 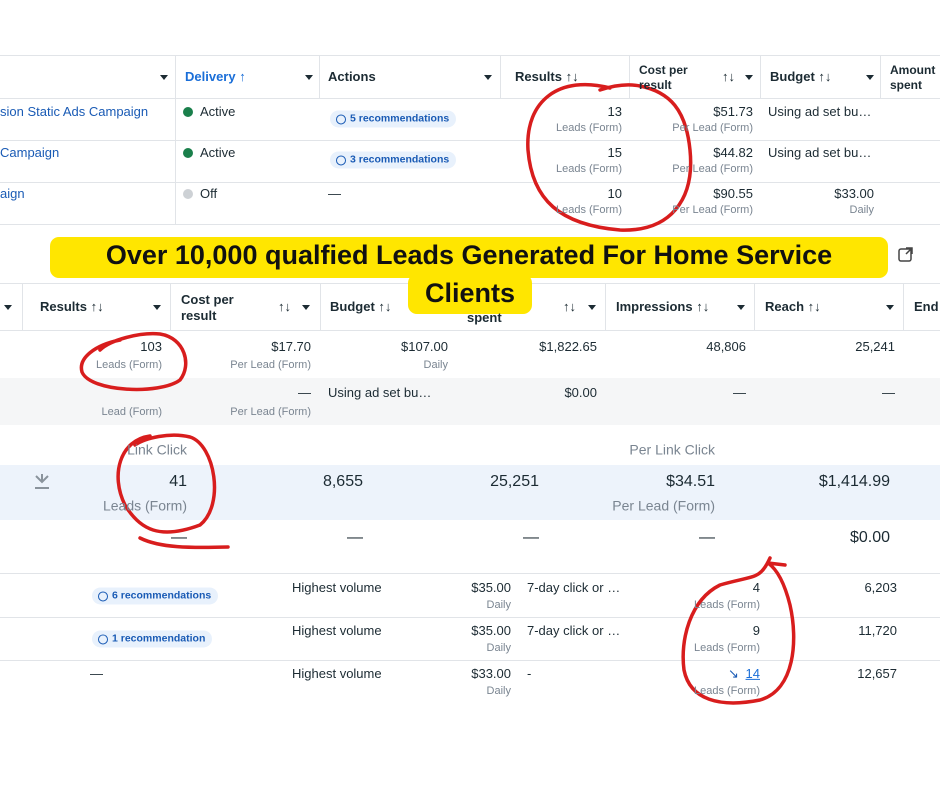 I want to click on results: 41, so click(x=178, y=481).